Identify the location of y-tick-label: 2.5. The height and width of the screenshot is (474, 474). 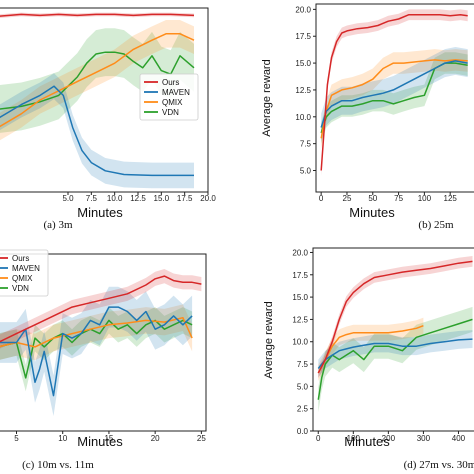
(303, 409).